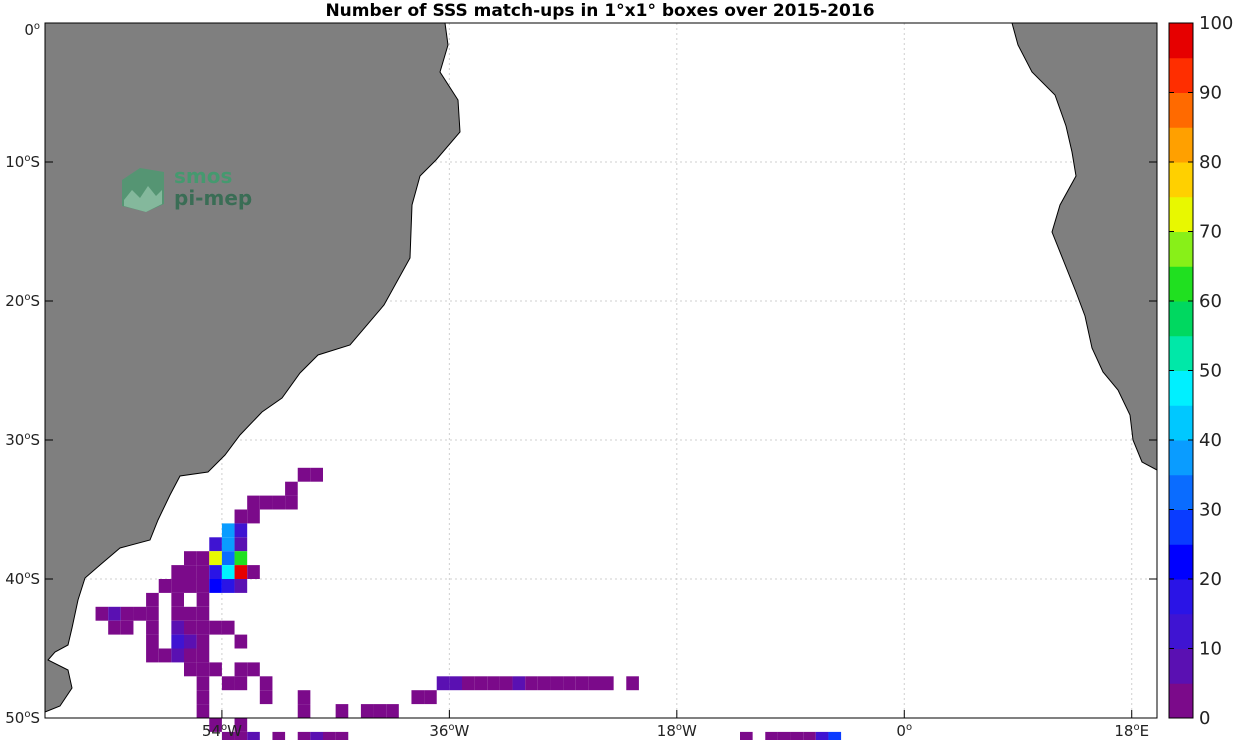 The height and width of the screenshot is (740, 1239). What do you see at coordinates (1204, 718) in the screenshot?
I see `colorbar-tick-label: 0` at bounding box center [1204, 718].